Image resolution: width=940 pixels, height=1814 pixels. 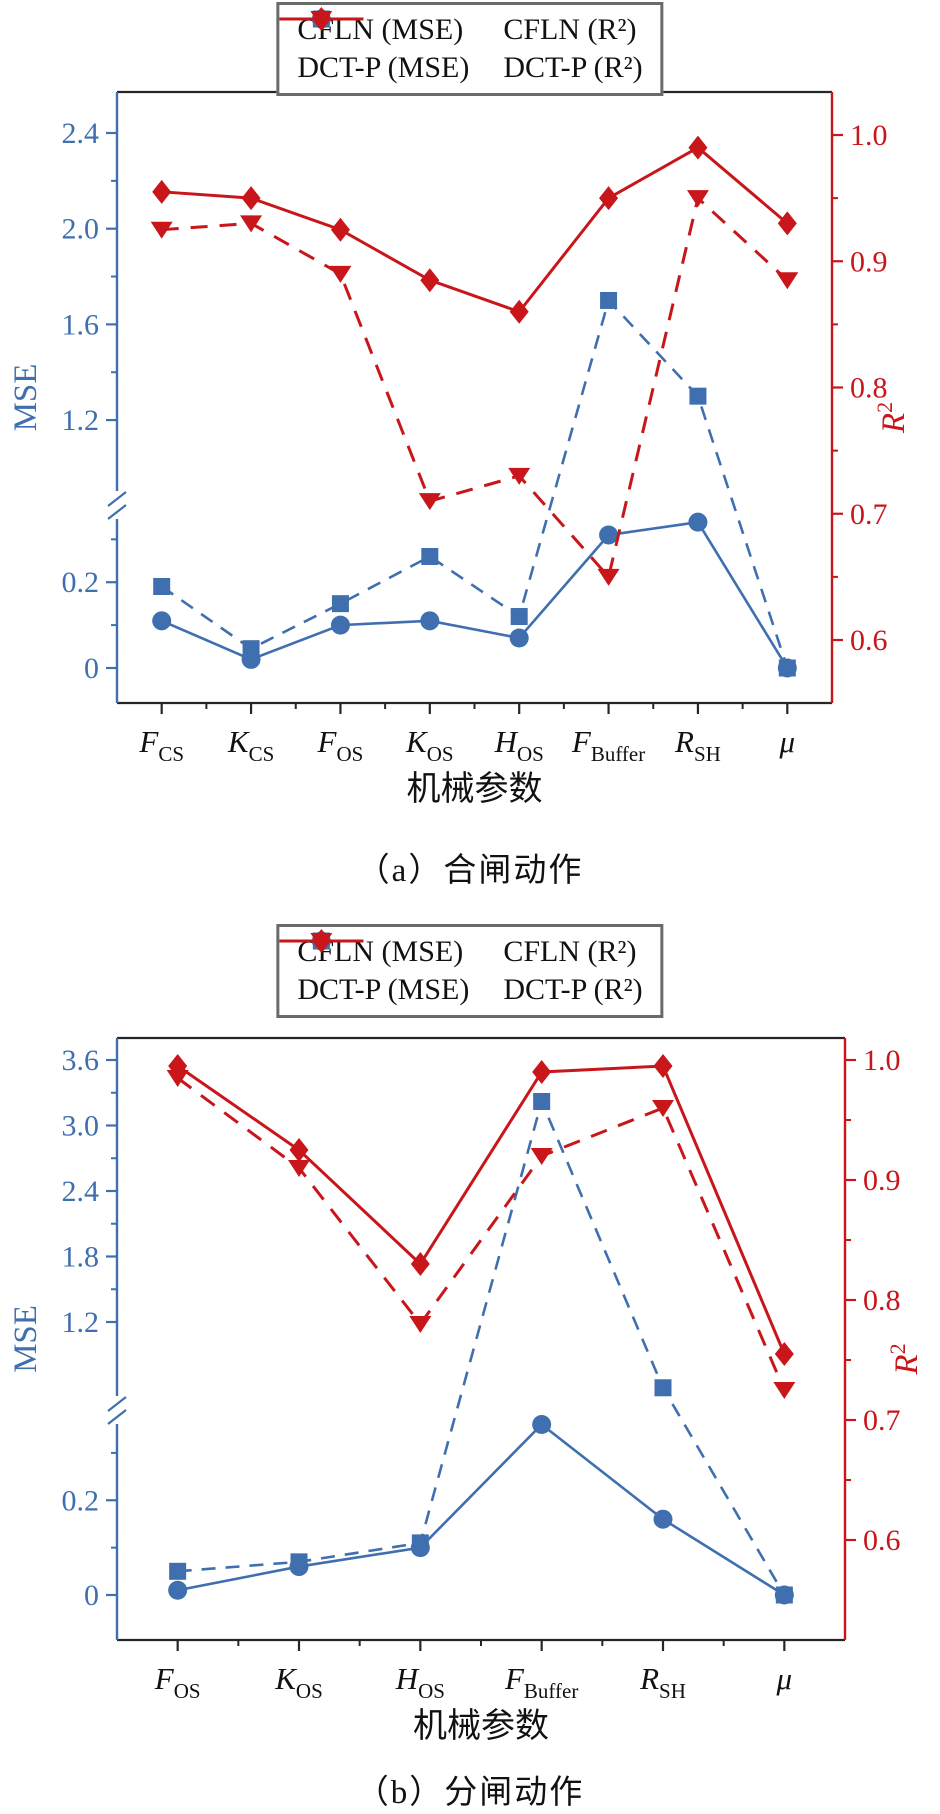 I want to click on left-tick-label: 2.0, so click(x=81, y=229).